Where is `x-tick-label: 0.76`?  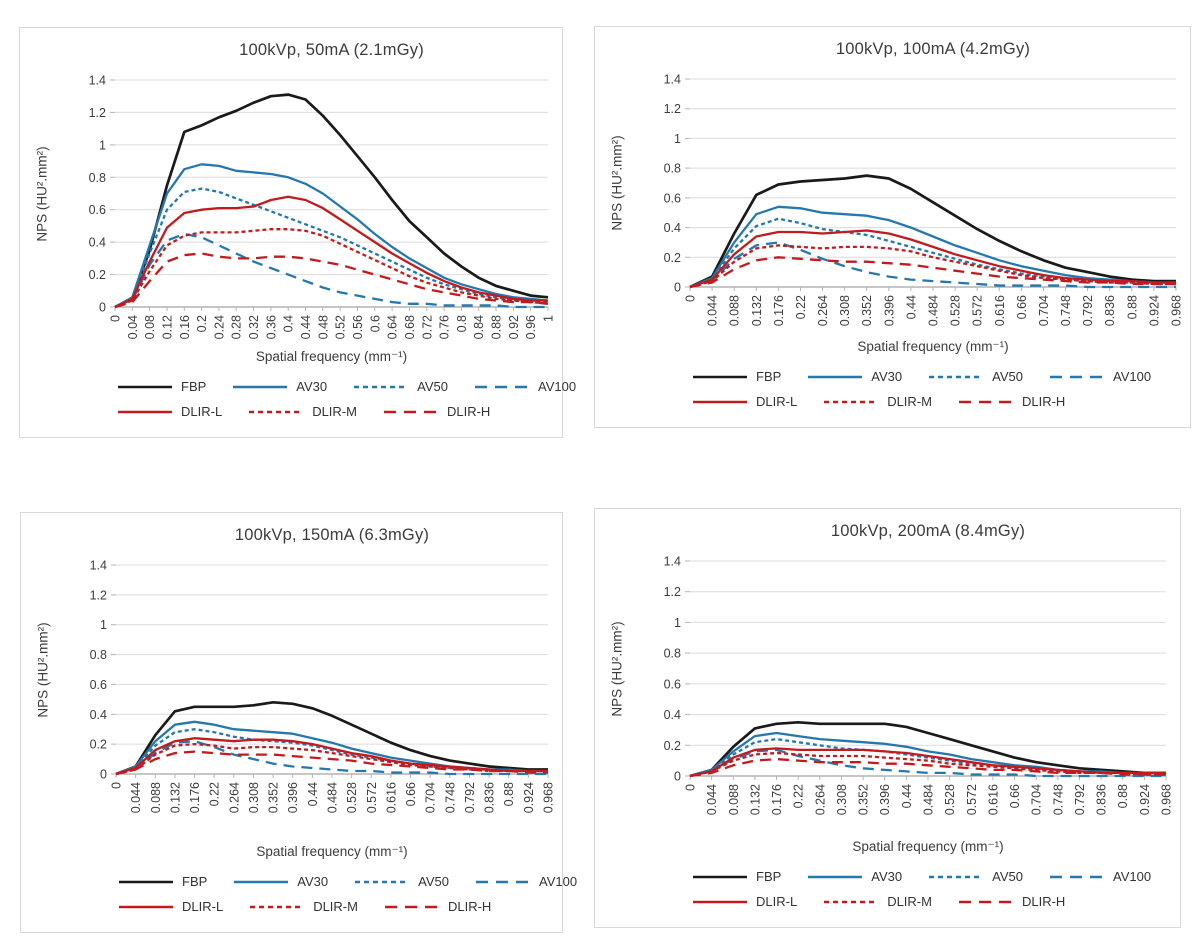
x-tick-label: 0.76 is located at coordinates (445, 327).